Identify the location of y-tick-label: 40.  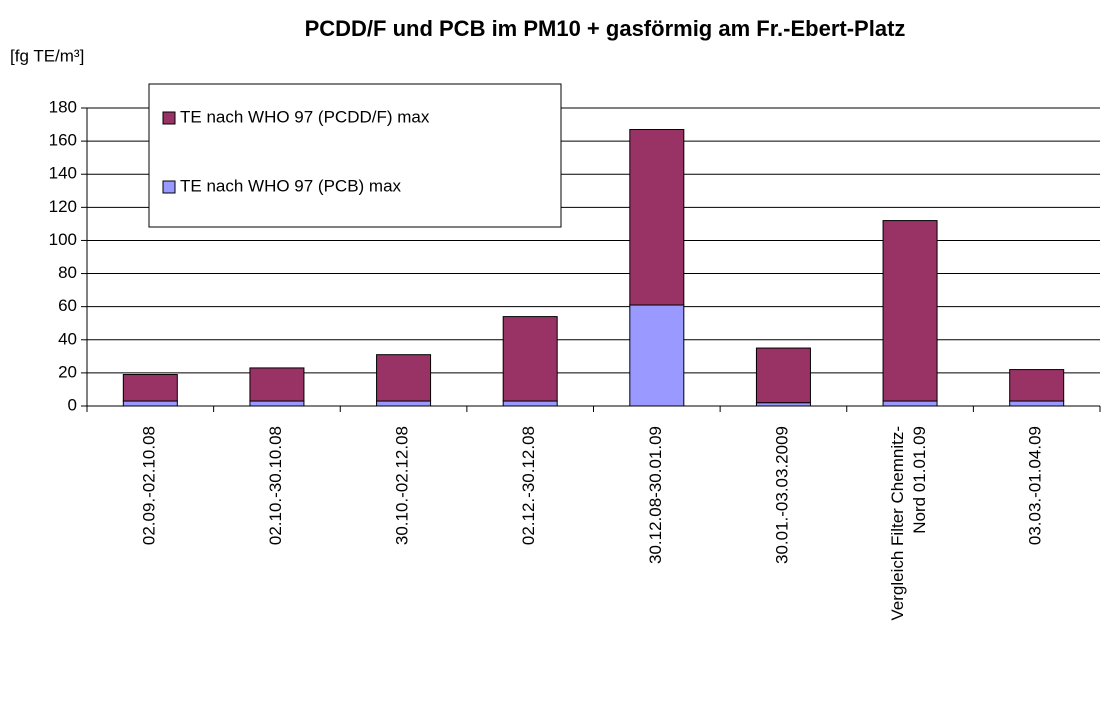
(67, 338).